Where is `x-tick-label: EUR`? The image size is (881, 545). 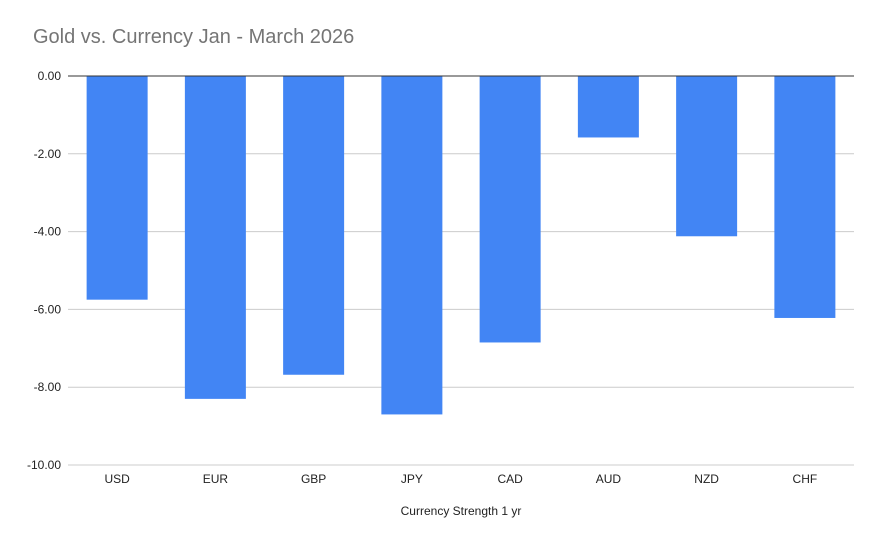 x-tick-label: EUR is located at coordinates (216, 479).